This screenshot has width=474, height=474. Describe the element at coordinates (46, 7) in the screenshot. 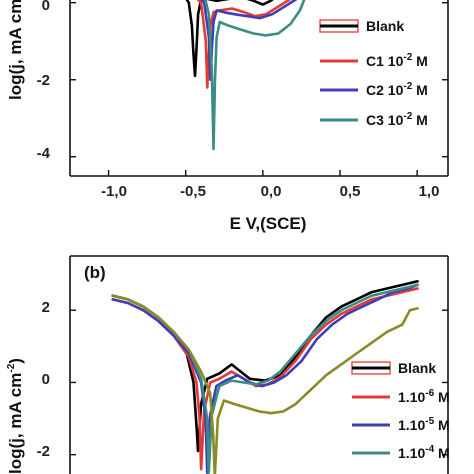

I see `chart-a-ytick-label: 0` at that location.